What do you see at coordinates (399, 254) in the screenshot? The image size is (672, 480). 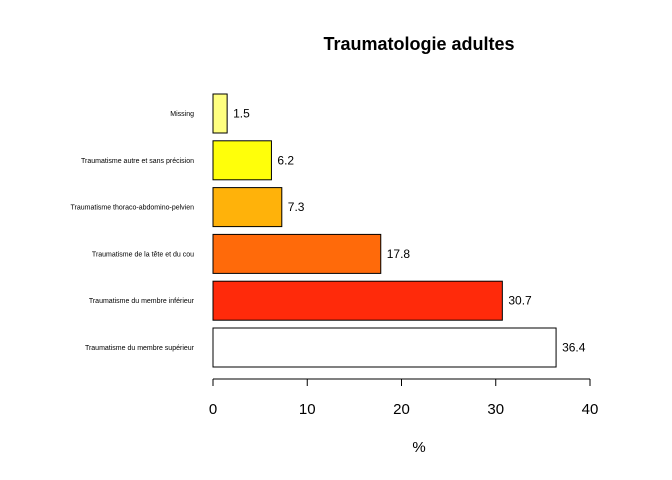 I see `data-label: 17.8` at bounding box center [399, 254].